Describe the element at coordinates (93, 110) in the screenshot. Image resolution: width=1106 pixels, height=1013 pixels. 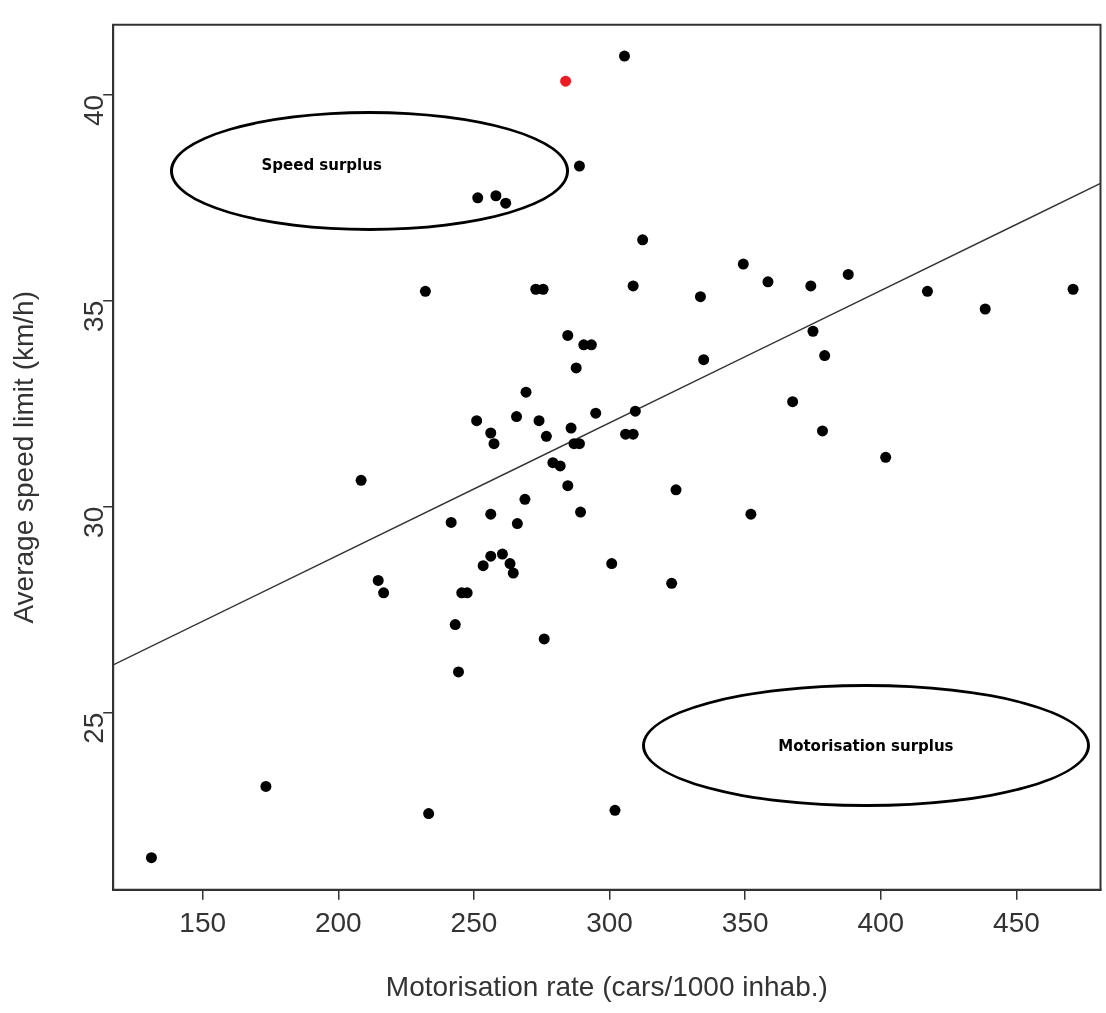
I see `y-tick-label: 40` at that location.